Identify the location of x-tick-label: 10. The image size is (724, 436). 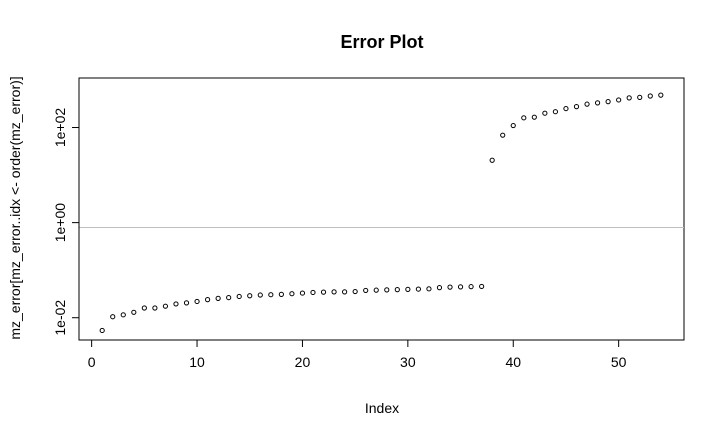
(197, 362).